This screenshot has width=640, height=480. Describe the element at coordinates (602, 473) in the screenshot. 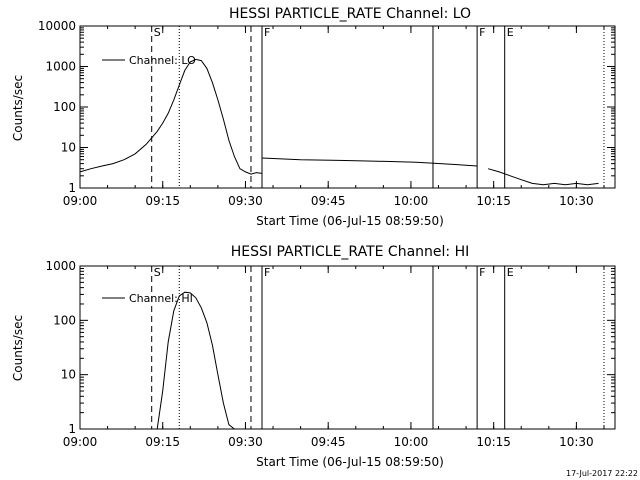

I see `footer-timestamp: 17-Jul-2017 22:22` at that location.